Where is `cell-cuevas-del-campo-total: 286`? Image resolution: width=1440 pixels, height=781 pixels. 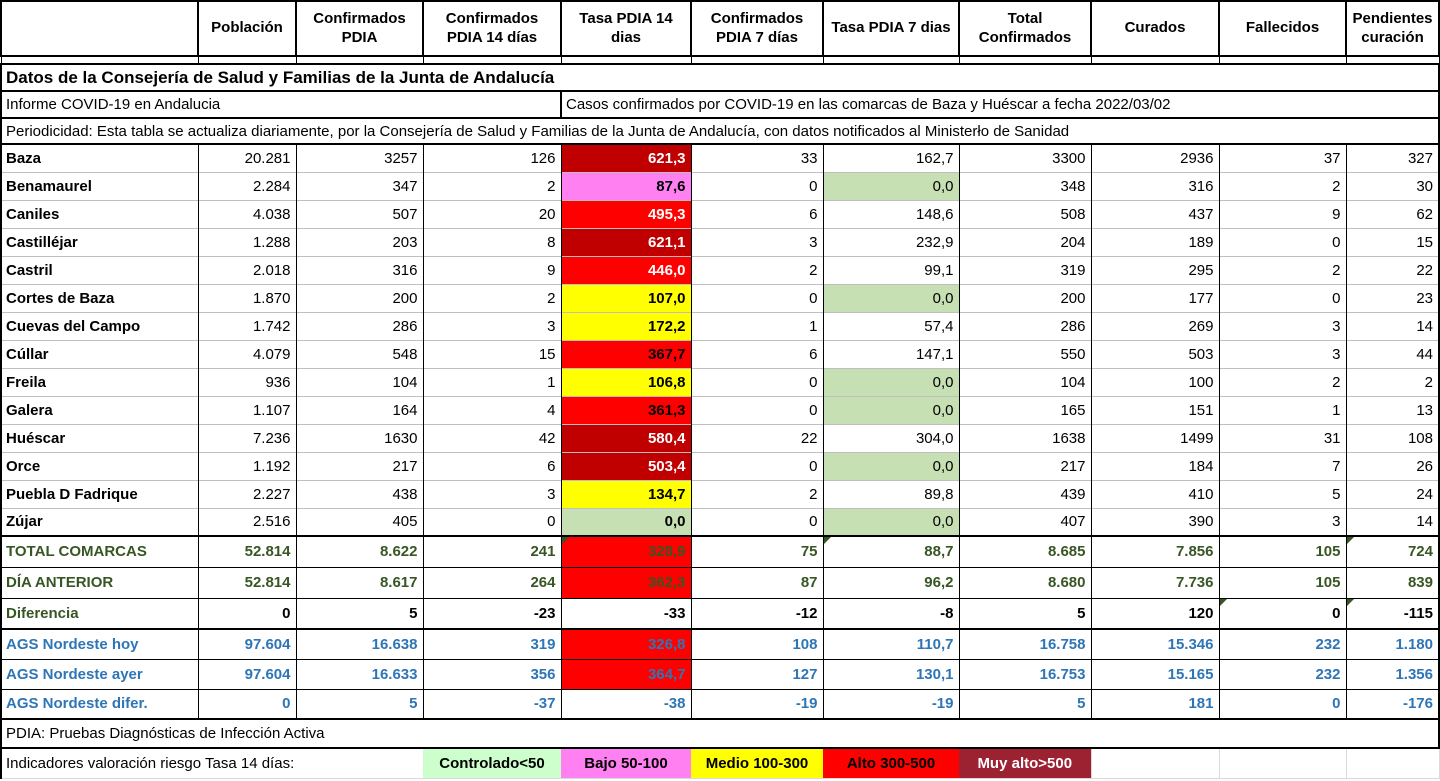
cell-cuevas-del-campo-total: 286 is located at coordinates (1025, 325).